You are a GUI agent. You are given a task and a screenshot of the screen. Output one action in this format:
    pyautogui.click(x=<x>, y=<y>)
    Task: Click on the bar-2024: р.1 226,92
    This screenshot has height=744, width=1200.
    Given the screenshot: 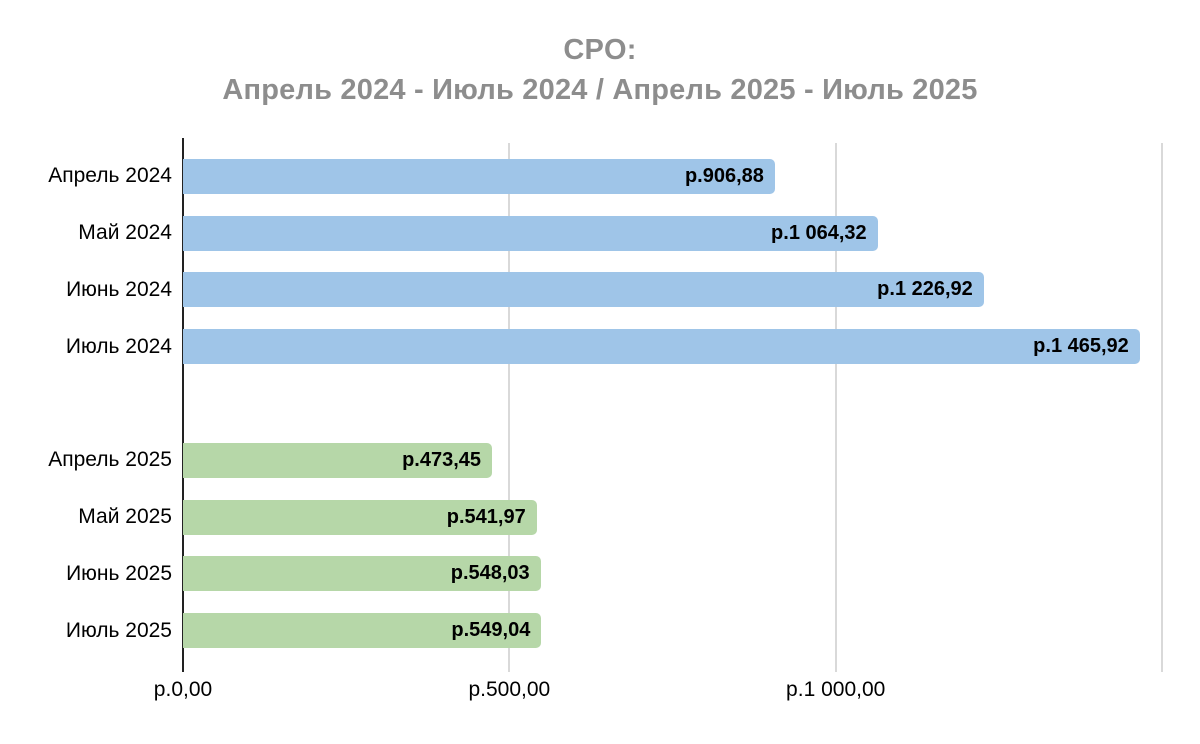 What is the action you would take?
    pyautogui.click(x=583, y=290)
    